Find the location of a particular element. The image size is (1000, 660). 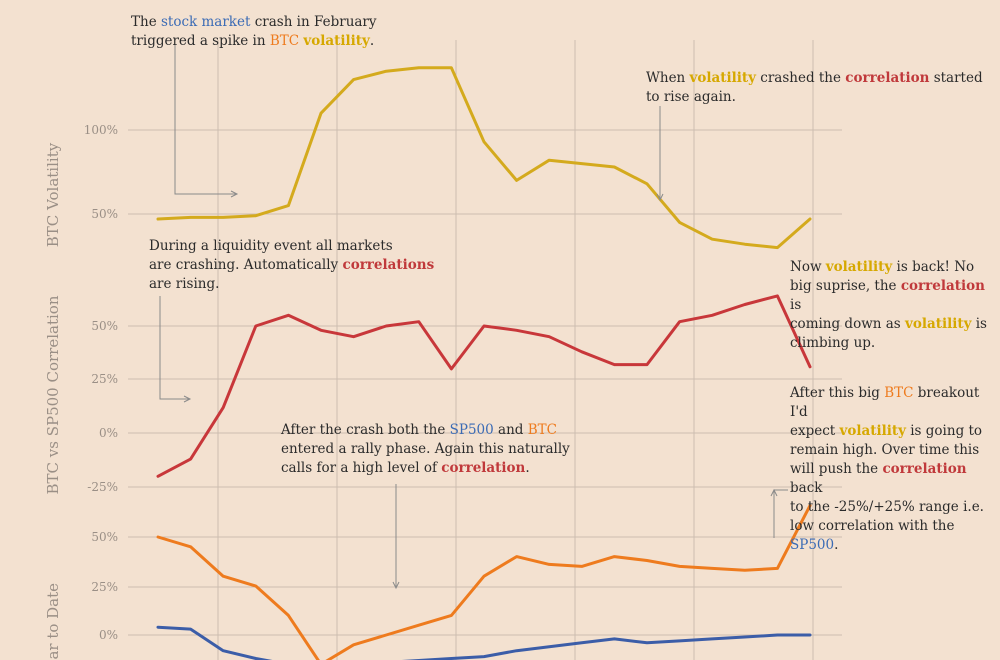

arrow-head-rally is located at coordinates (396, 585).